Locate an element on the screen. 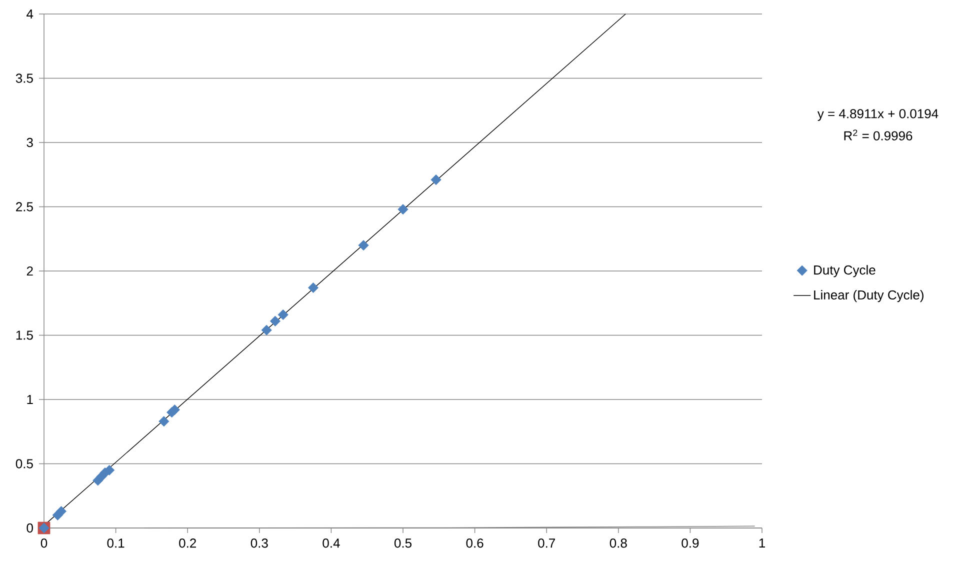 The height and width of the screenshot is (563, 962). y-tick-label: 1.5 is located at coordinates (24, 335).